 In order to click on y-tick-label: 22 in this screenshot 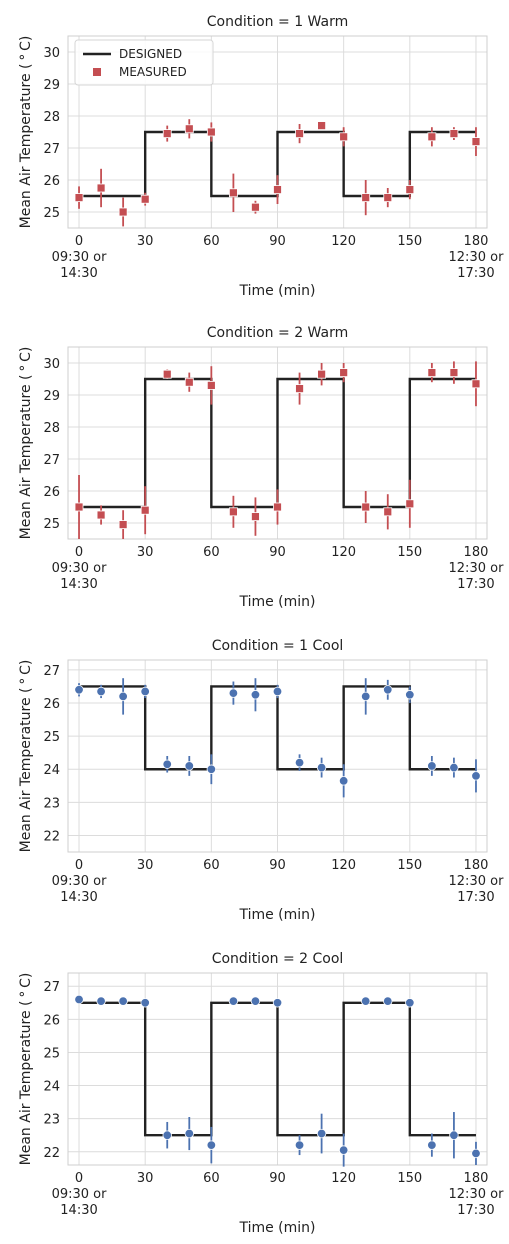, I will do `click(51, 836)`.